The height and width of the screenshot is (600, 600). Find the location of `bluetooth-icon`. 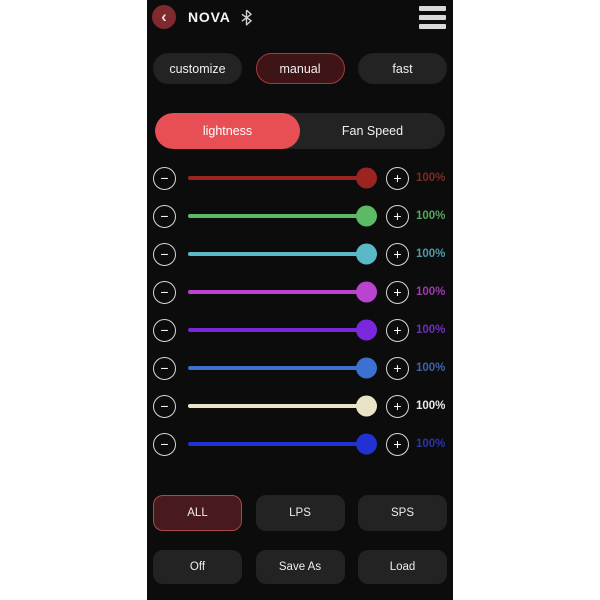

bluetooth-icon is located at coordinates (246, 17).